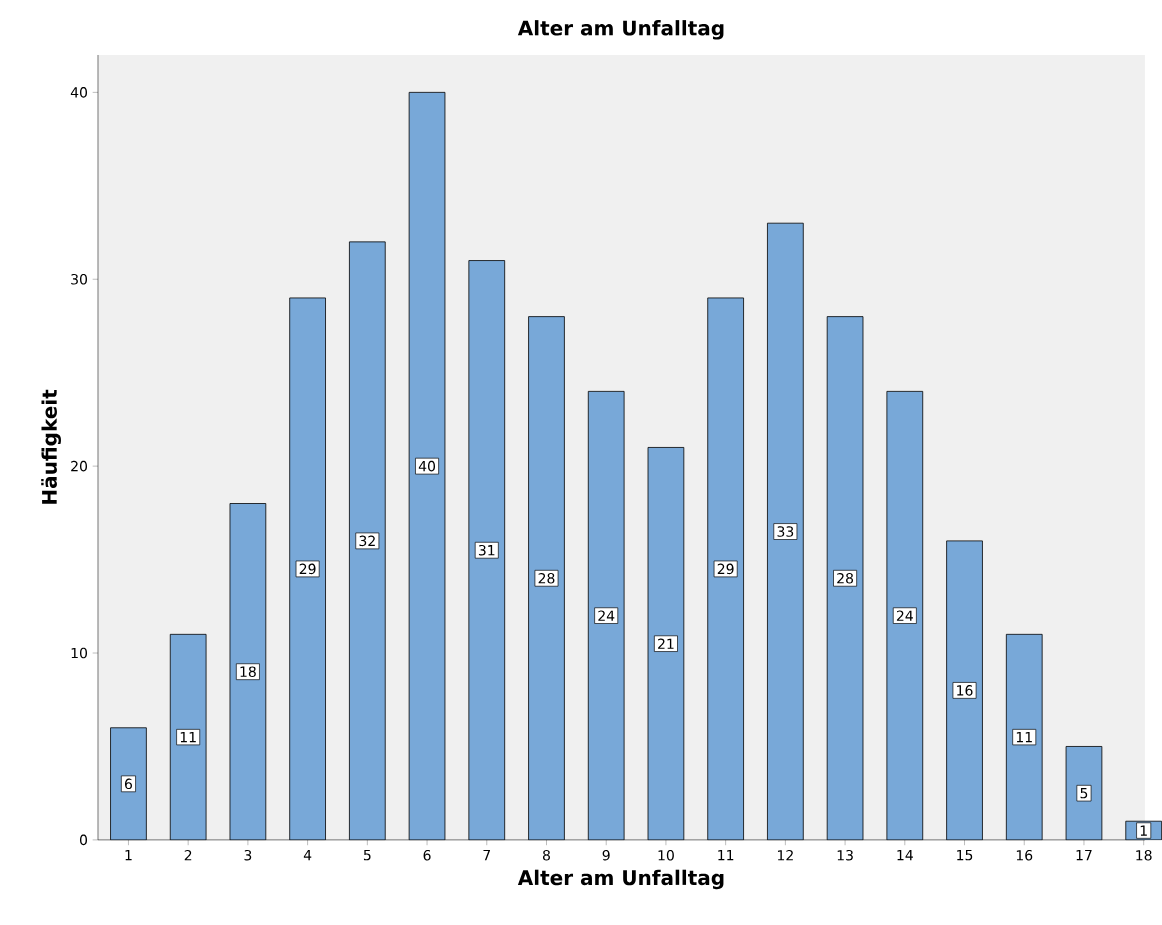  What do you see at coordinates (367, 855) in the screenshot?
I see `x-tick-label: 5` at bounding box center [367, 855].